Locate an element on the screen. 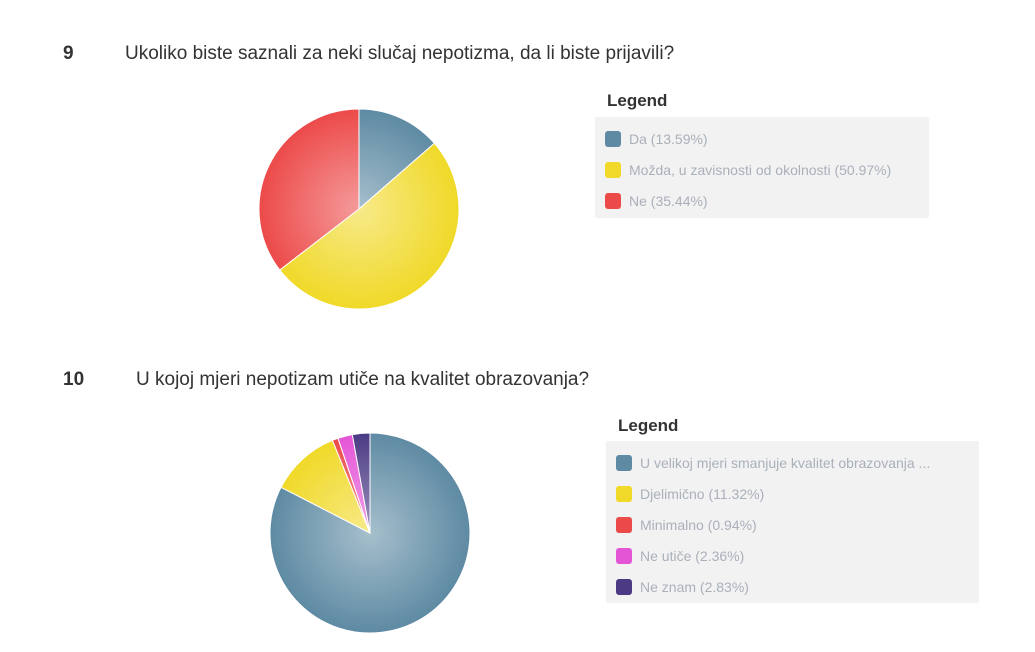 The image size is (1035, 652). question-number: 10 is located at coordinates (74, 379).